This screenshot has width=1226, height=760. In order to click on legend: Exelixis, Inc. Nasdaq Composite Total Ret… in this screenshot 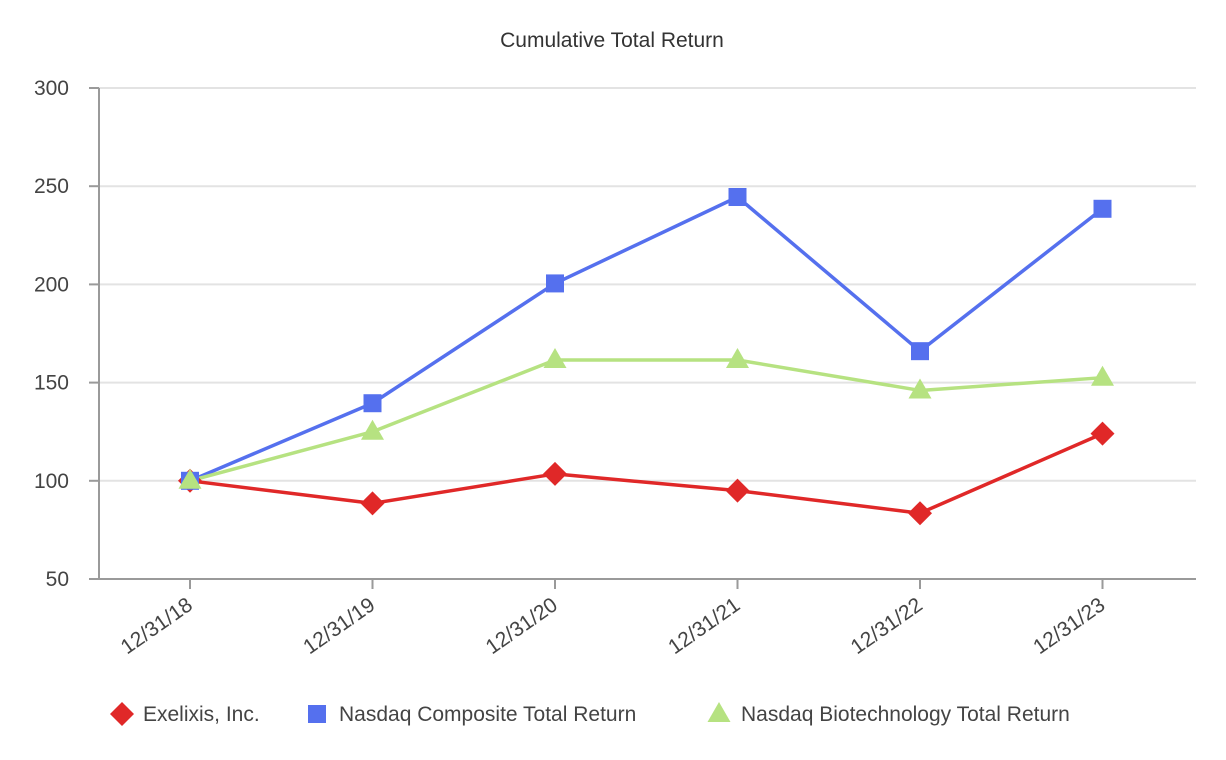, I will do `click(590, 714)`.